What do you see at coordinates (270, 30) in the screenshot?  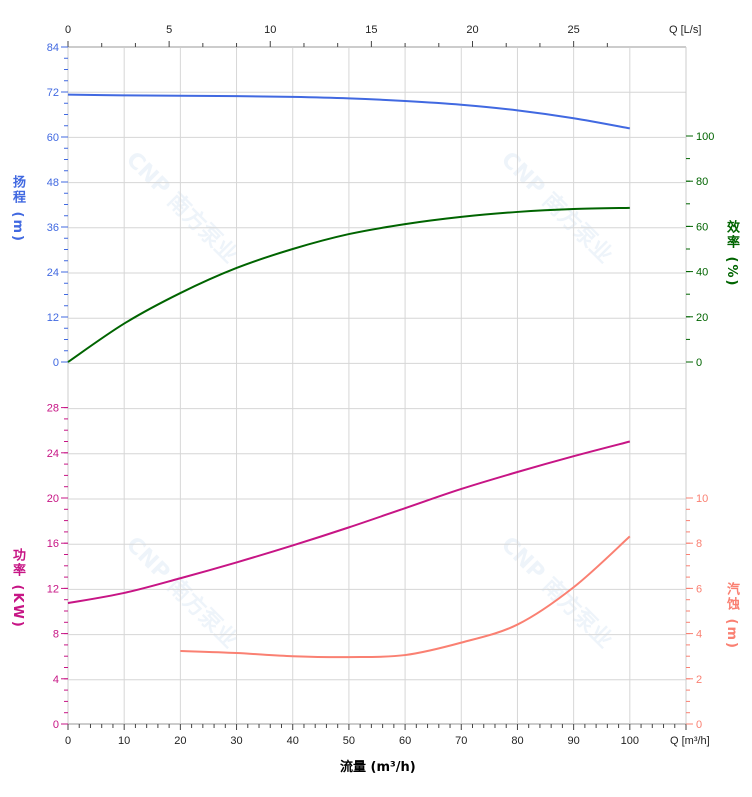 I see `top-tick-label: 10` at bounding box center [270, 30].